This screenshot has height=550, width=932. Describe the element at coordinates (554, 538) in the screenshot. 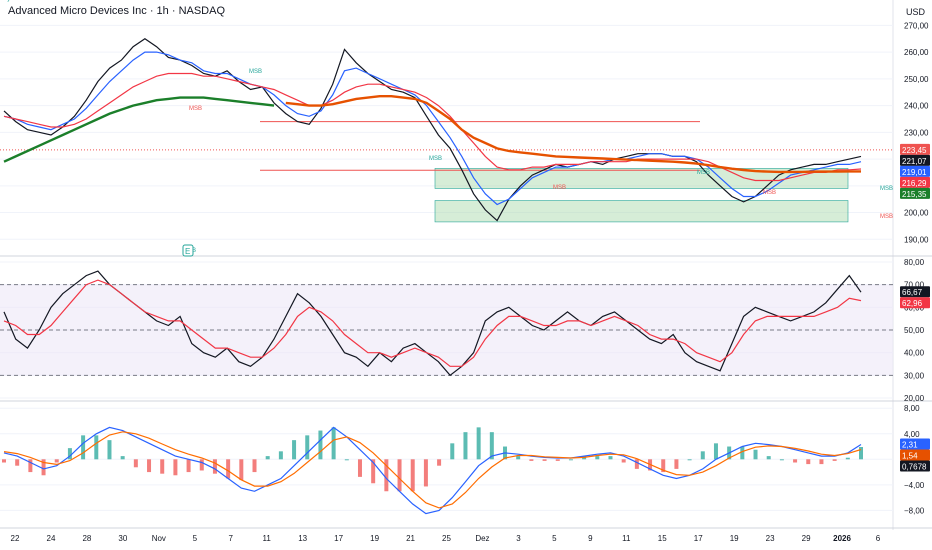

I see `x-tick-label: 5` at that location.